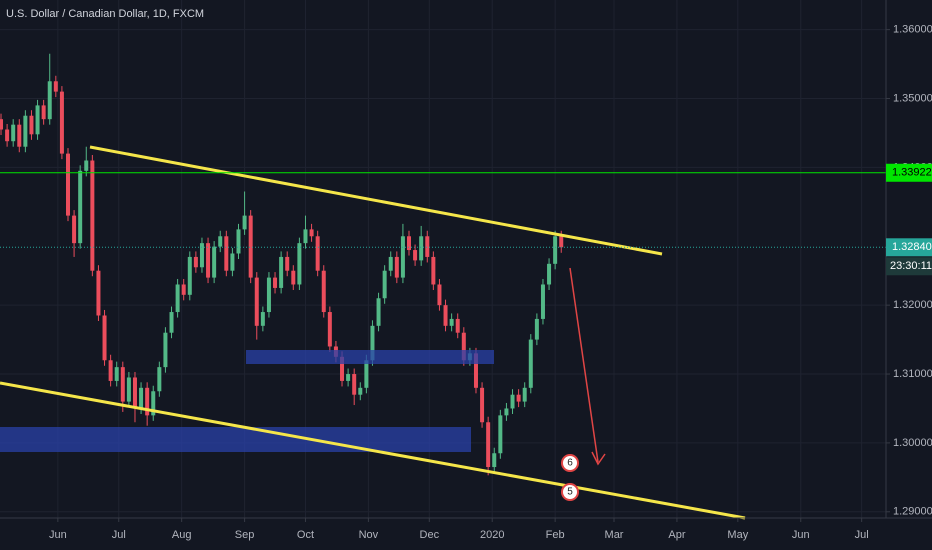 This screenshot has height=550, width=932. What do you see at coordinates (912, 173) in the screenshot?
I see `level-label: 1.33922` at bounding box center [912, 173].